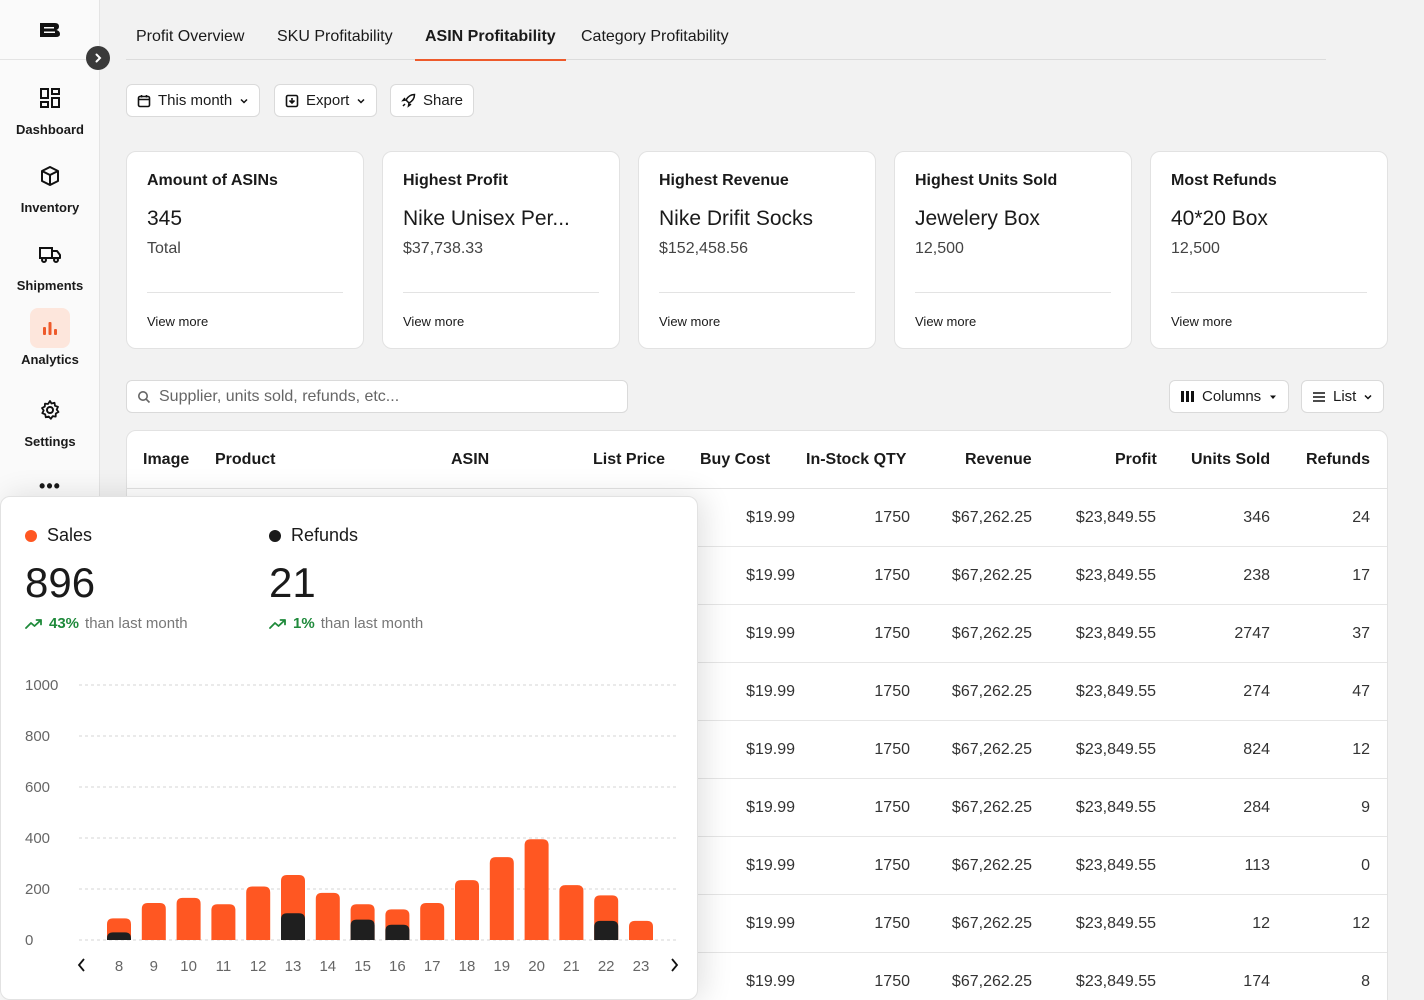  What do you see at coordinates (629, 459) in the screenshot?
I see `column-header-list-price: List Price` at bounding box center [629, 459].